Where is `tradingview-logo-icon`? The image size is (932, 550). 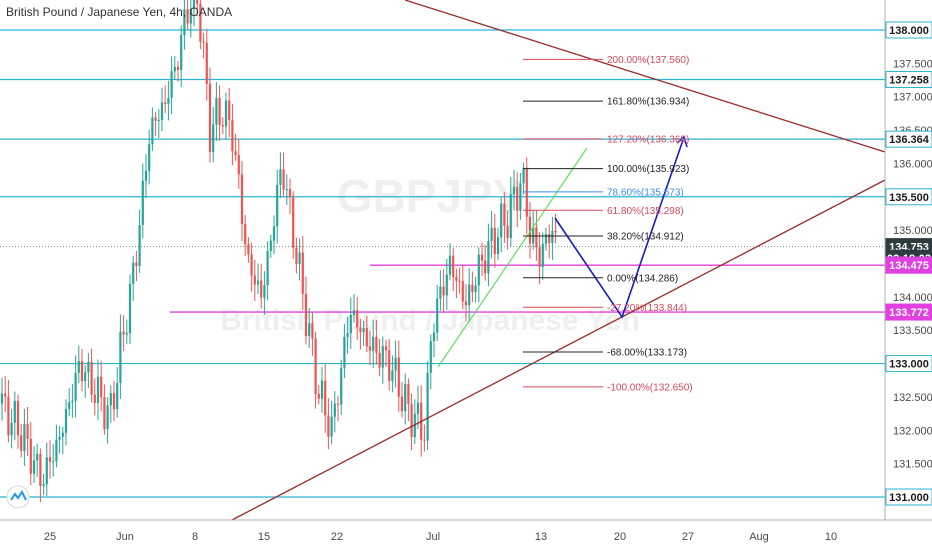 tradingview-logo-icon is located at coordinates (18, 497).